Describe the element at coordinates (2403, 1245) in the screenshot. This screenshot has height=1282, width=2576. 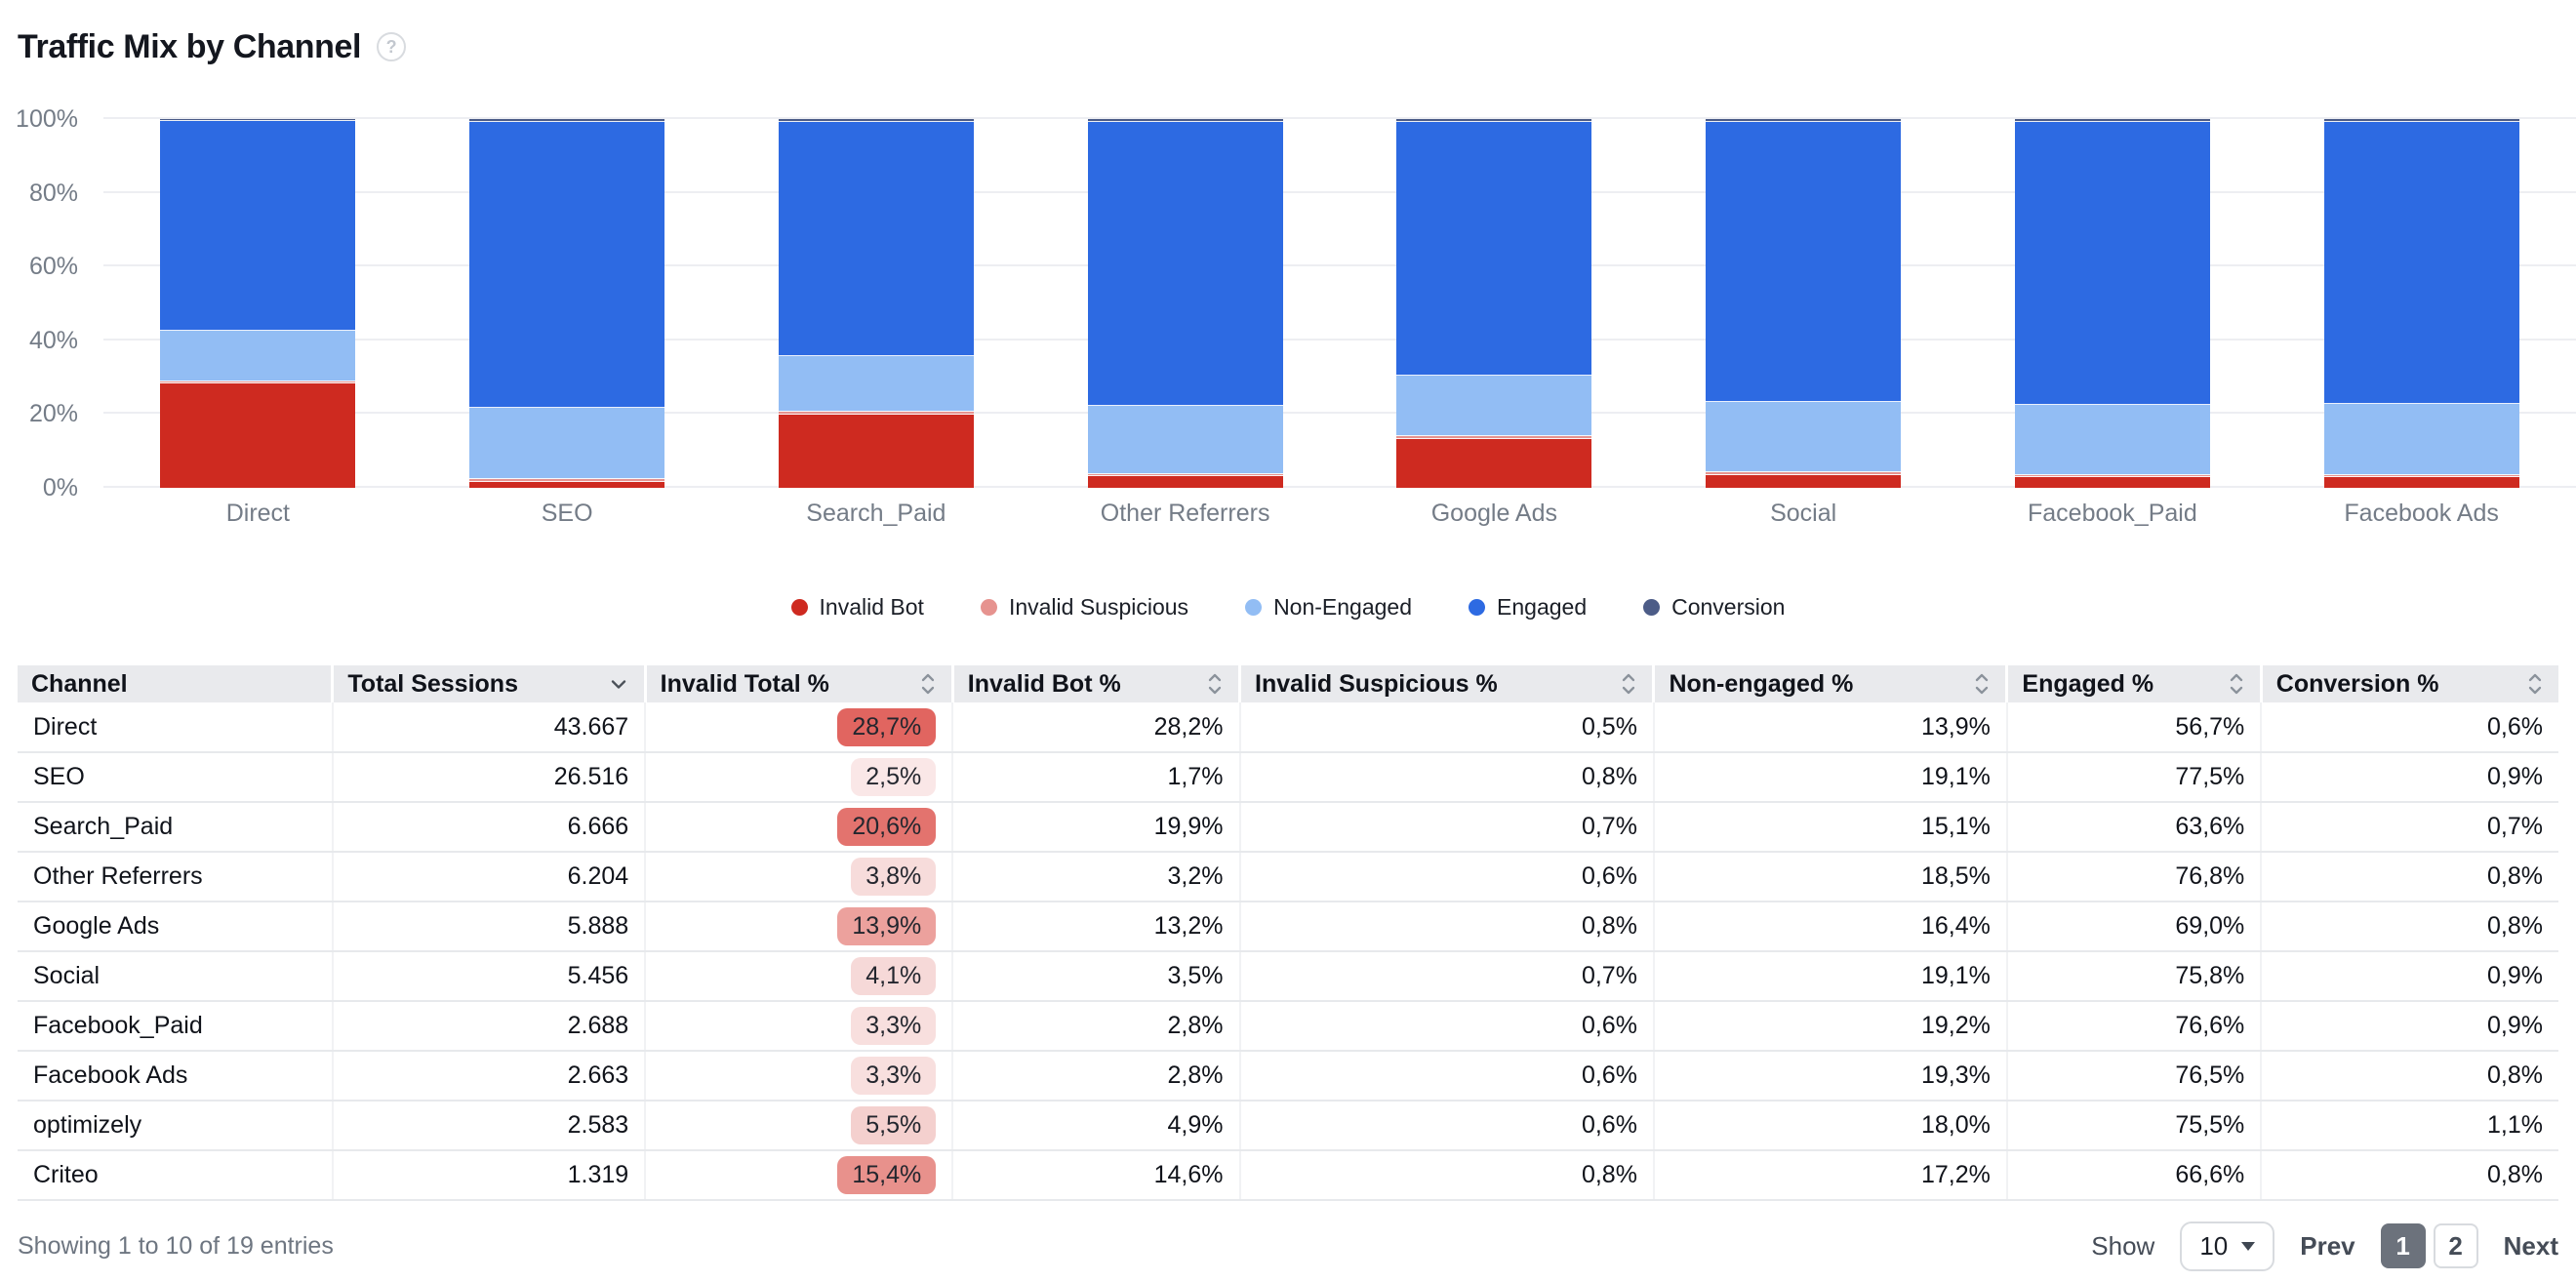
I see `page-button-1: 1` at that location.